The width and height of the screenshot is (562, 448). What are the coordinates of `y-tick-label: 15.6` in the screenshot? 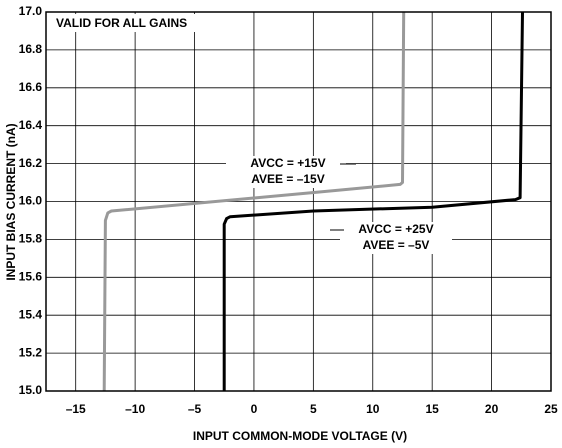 It's located at (31, 276).